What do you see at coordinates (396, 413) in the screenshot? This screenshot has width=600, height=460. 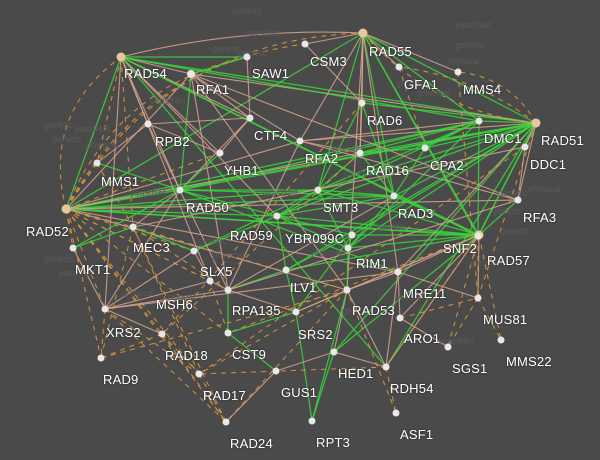 I see `node-asf1` at bounding box center [396, 413].